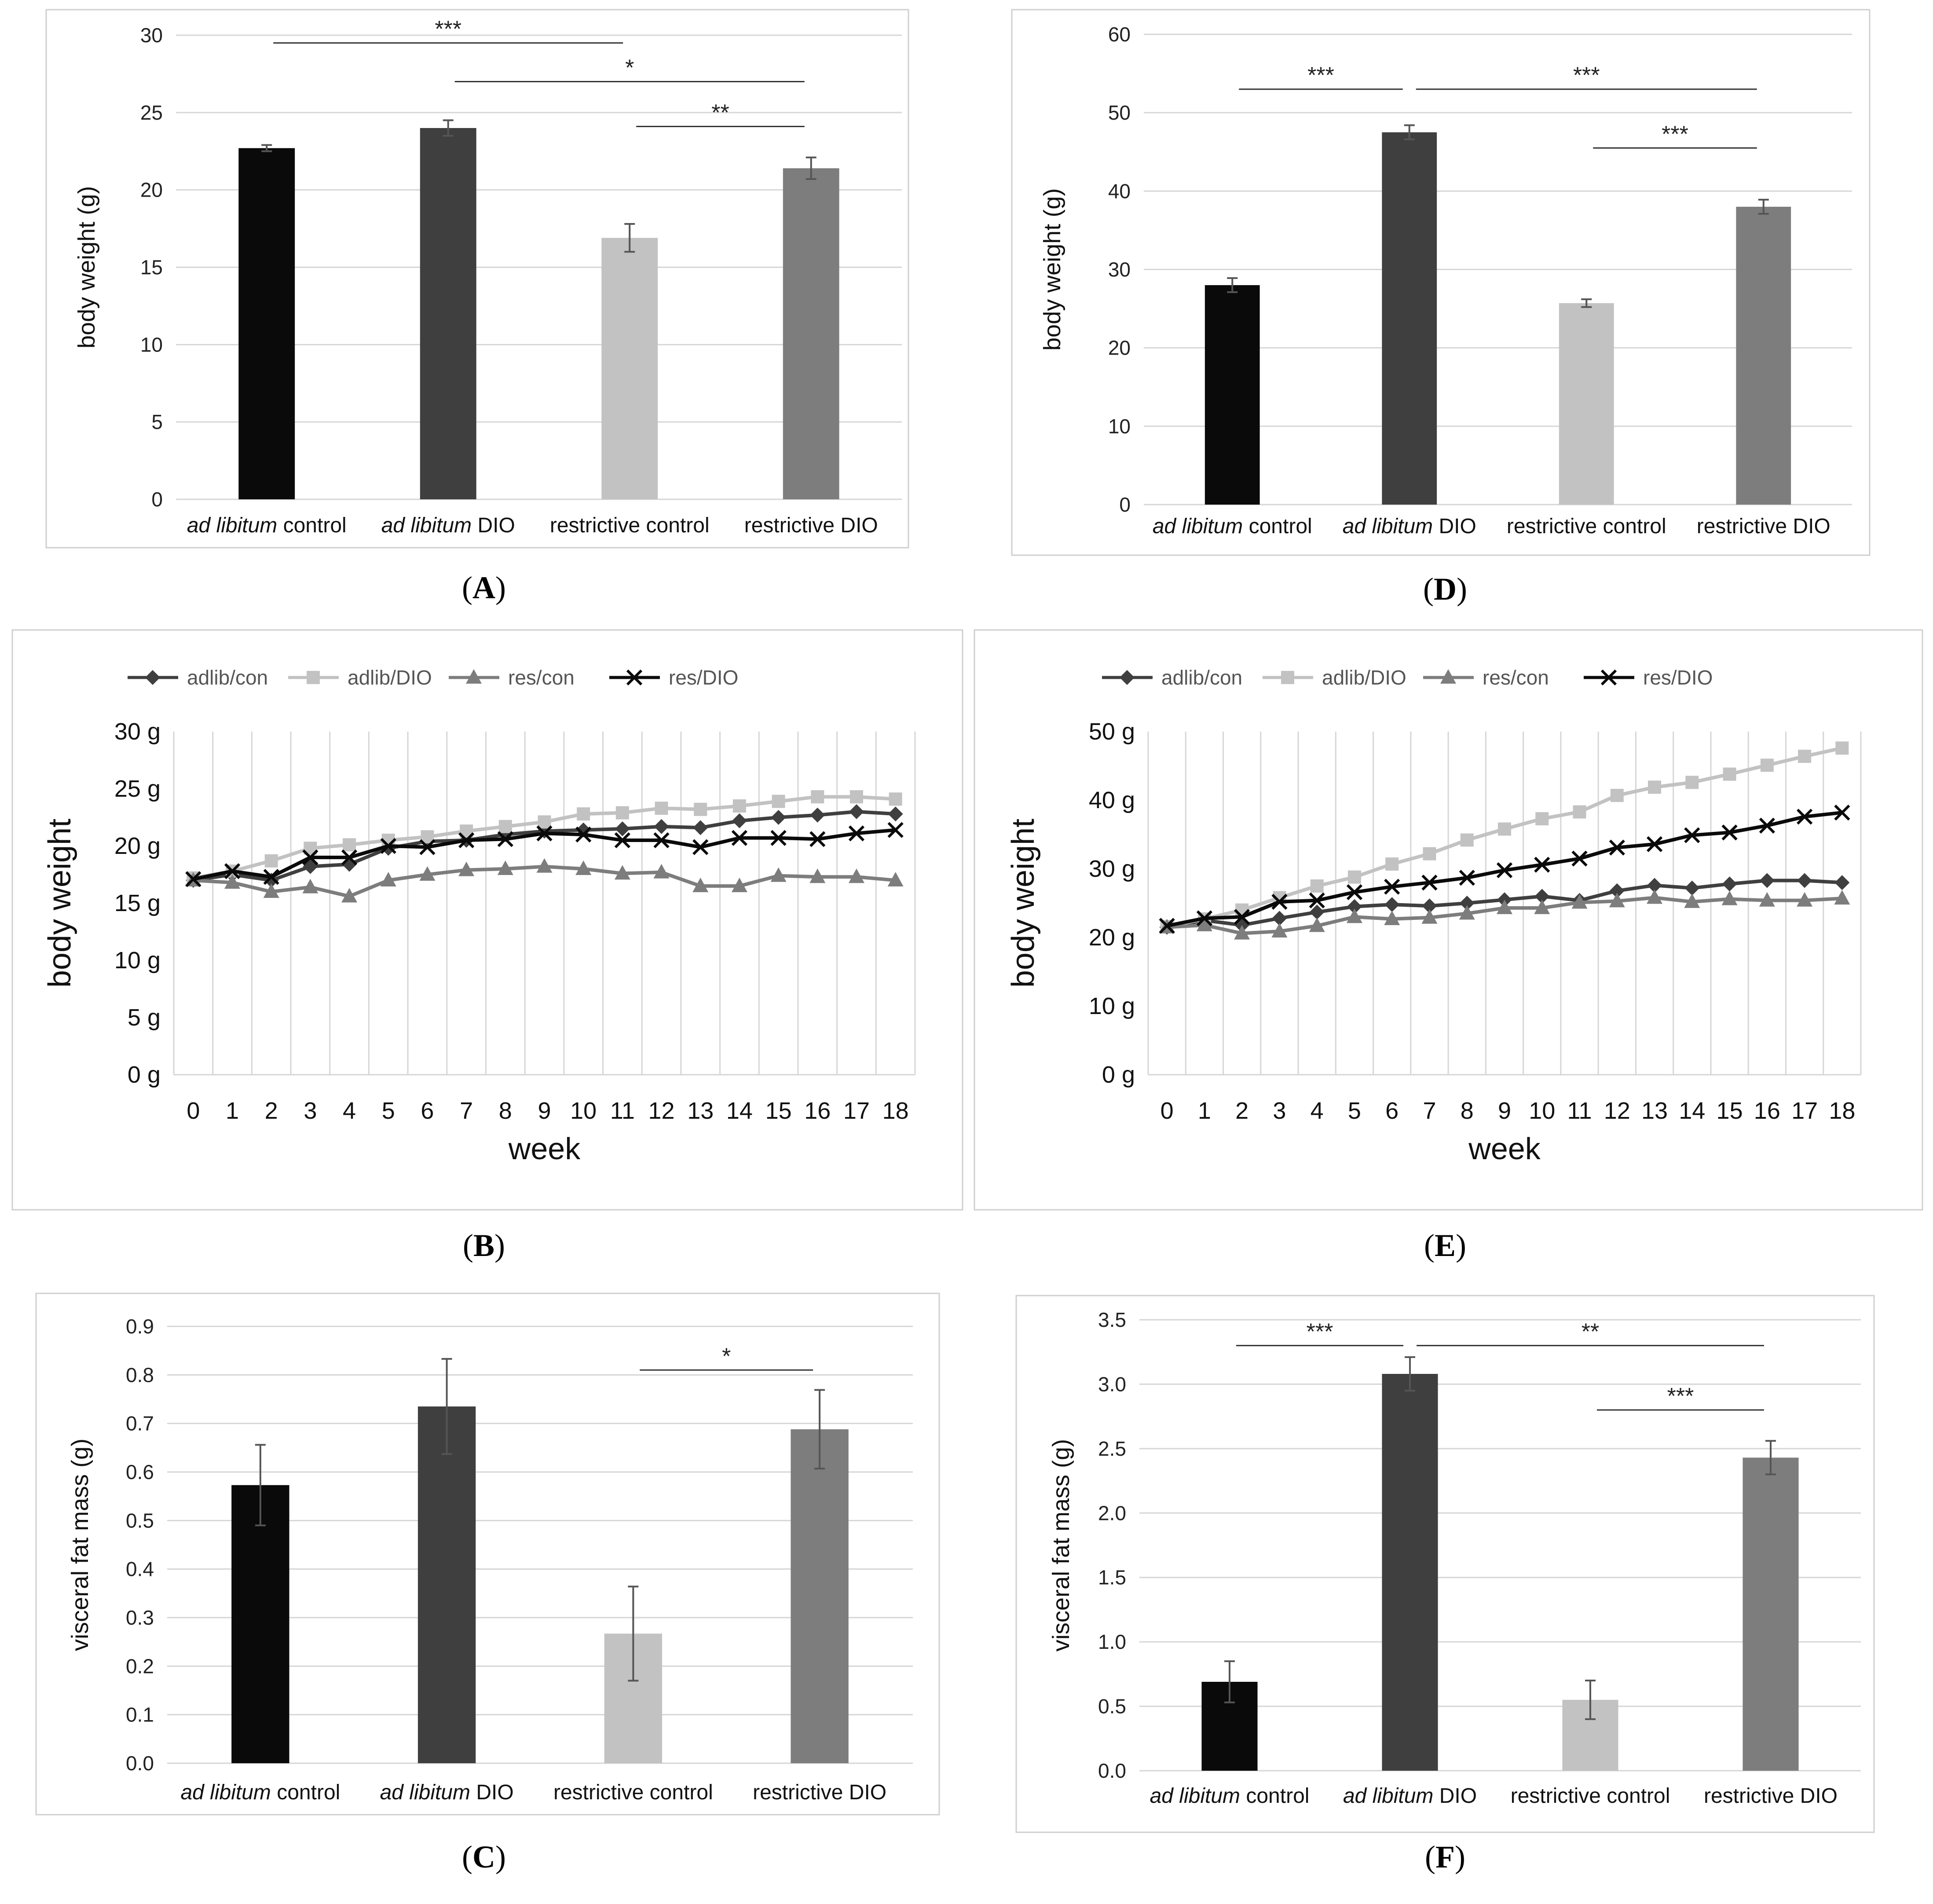 The height and width of the screenshot is (1904, 1933). Describe the element at coordinates (1112, 1706) in the screenshot. I see `y-tick-label: 0.5` at that location.